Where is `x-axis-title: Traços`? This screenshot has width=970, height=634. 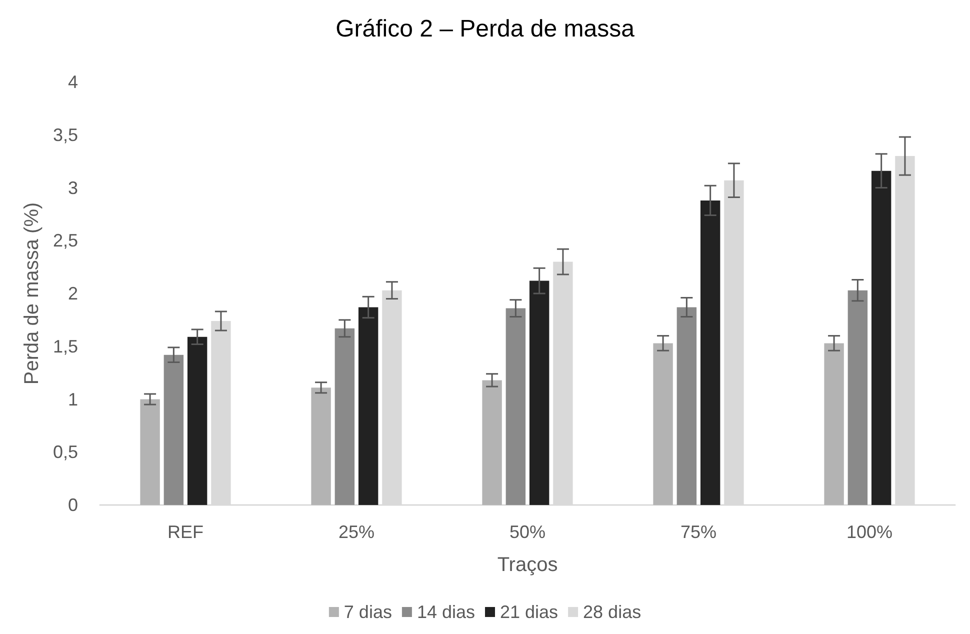
x-axis-title: Traços is located at coordinates (527, 565).